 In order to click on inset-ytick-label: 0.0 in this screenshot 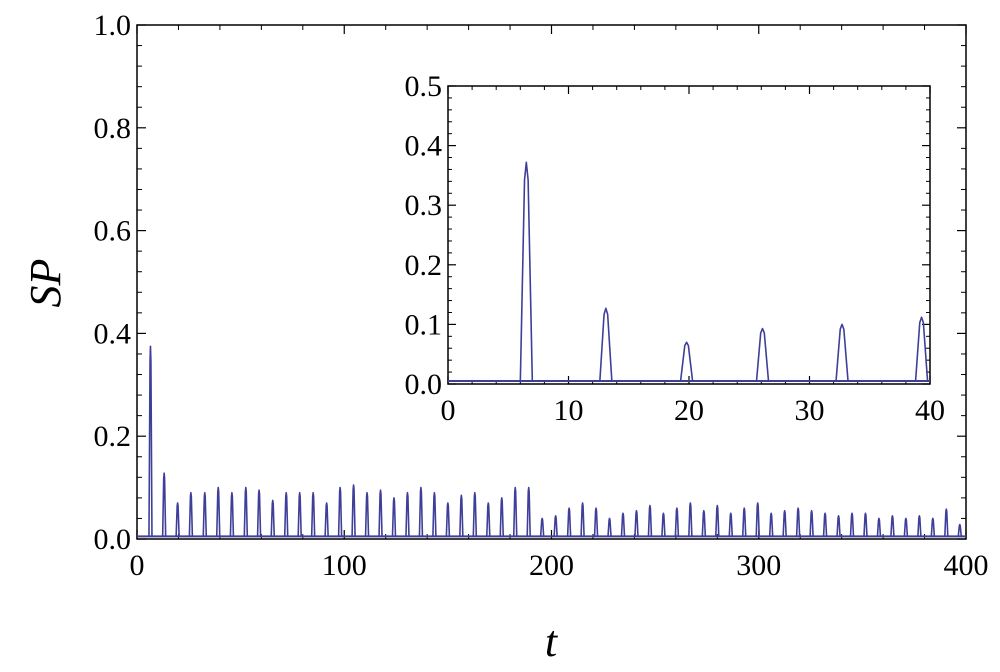, I will do `click(424, 384)`.